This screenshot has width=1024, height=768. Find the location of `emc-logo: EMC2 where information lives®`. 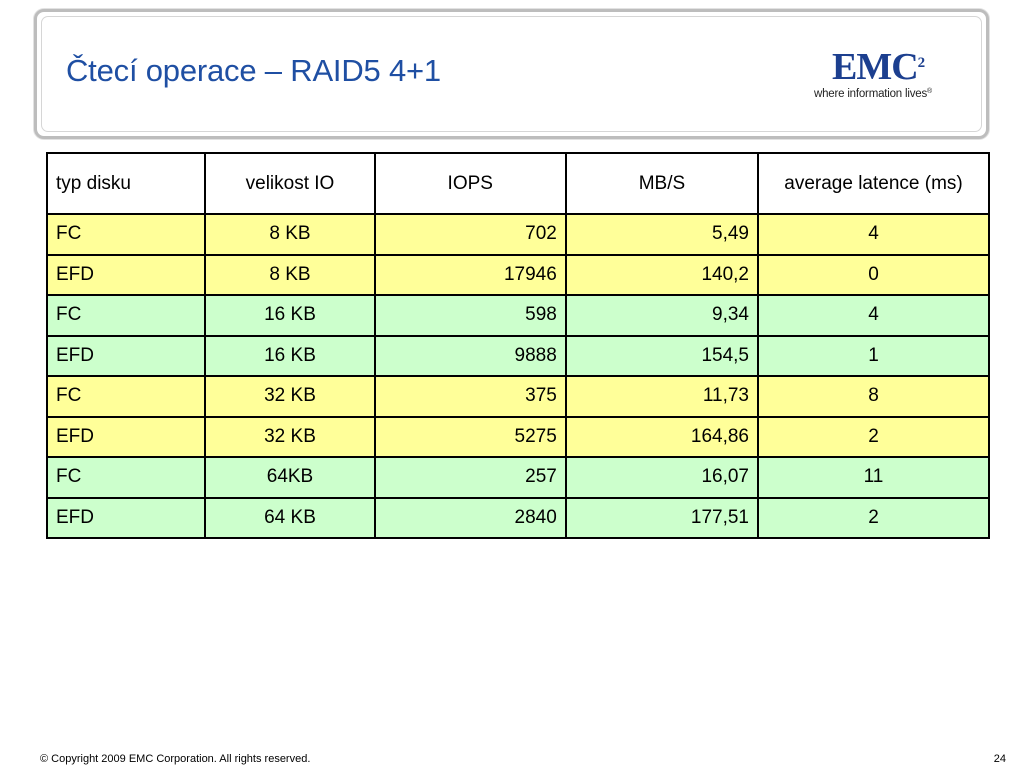

emc-logo: EMC2 where information lives® is located at coordinates (883, 76).